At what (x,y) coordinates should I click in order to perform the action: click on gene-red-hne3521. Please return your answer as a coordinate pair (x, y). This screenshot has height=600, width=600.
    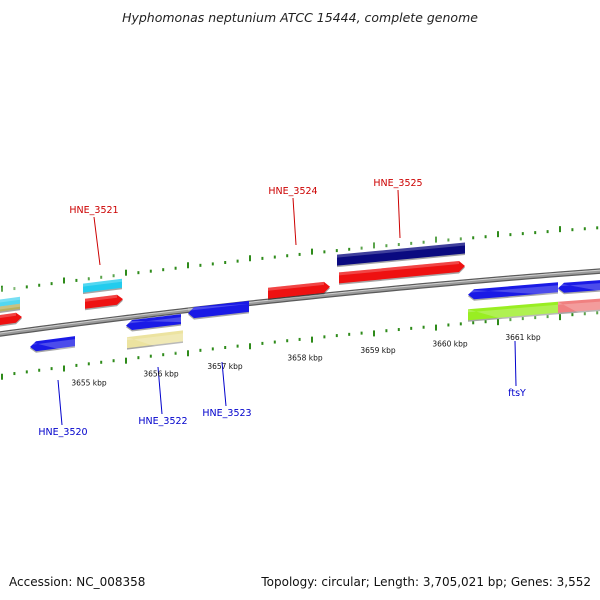
    Looking at the image, I should click on (104, 302).